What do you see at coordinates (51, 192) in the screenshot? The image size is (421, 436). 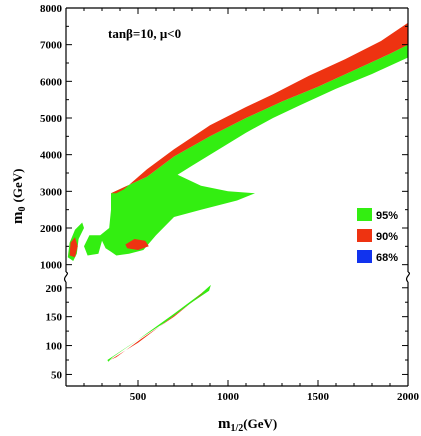 I see `y-upper-tick-label: 3000` at bounding box center [51, 192].